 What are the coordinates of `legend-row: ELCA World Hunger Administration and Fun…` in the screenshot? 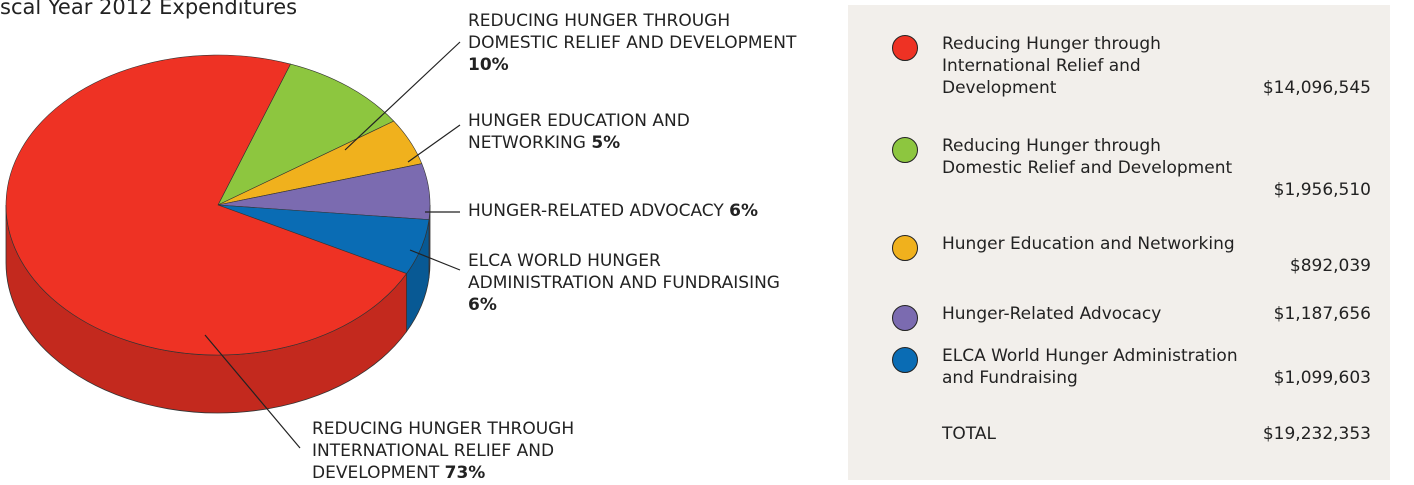 It's located at (1119, 367).